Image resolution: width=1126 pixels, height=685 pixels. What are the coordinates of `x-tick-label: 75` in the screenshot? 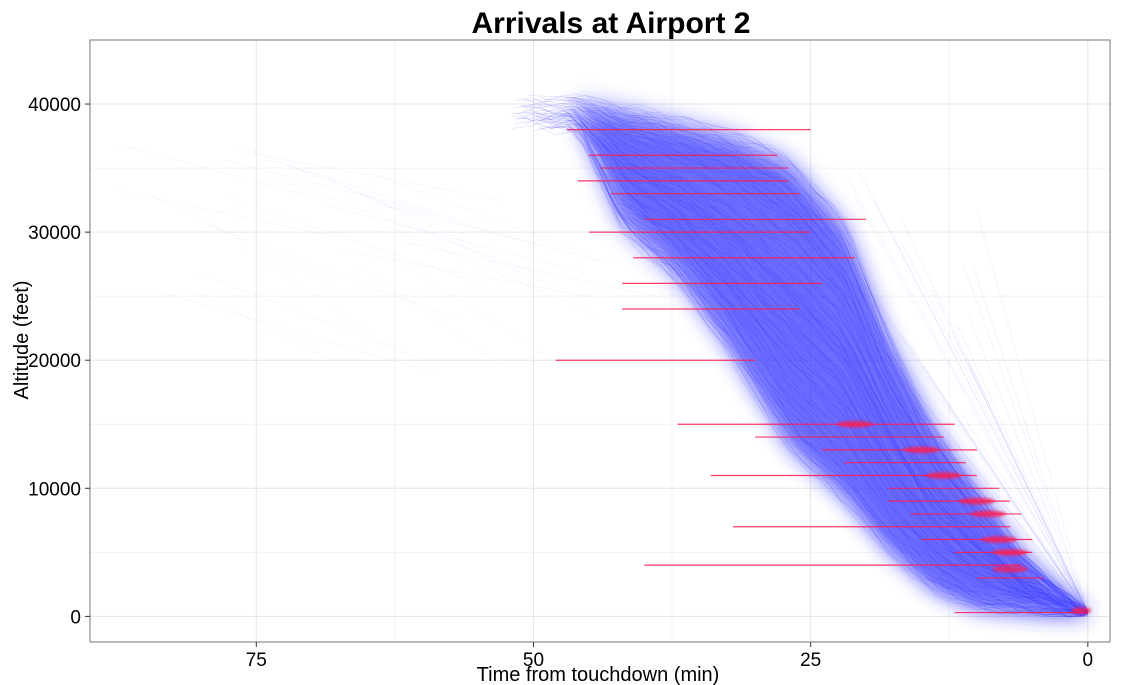 It's located at (256, 660).